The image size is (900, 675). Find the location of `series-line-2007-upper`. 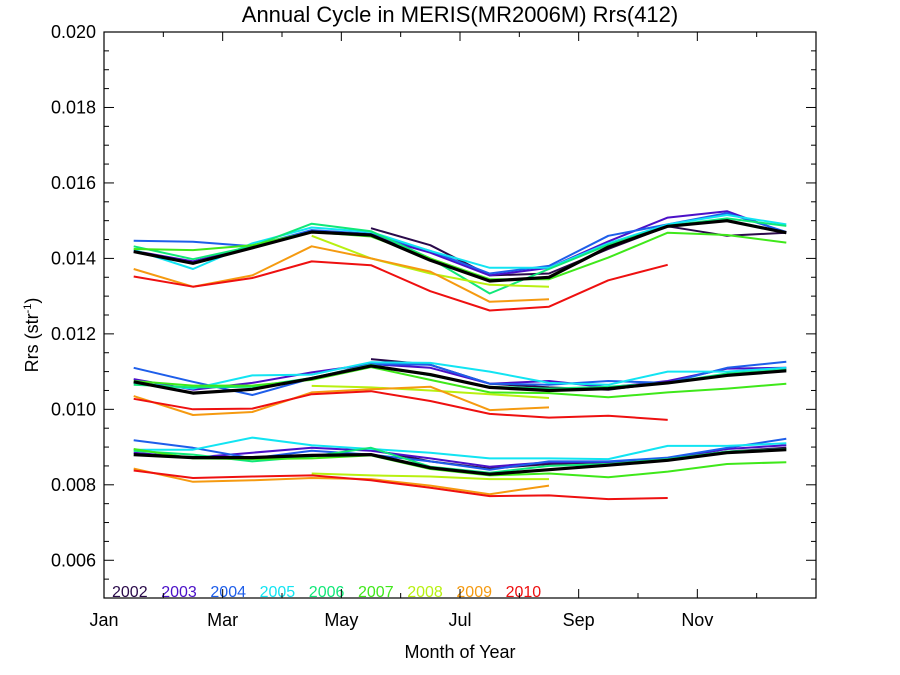

series-line-2007-upper is located at coordinates (460, 256).